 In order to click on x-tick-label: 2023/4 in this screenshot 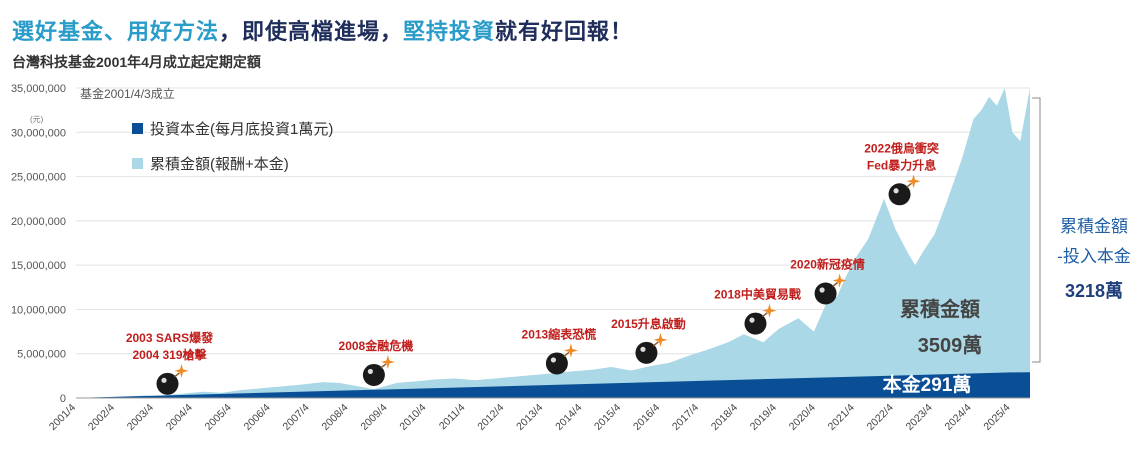, I will do `click(919, 417)`.